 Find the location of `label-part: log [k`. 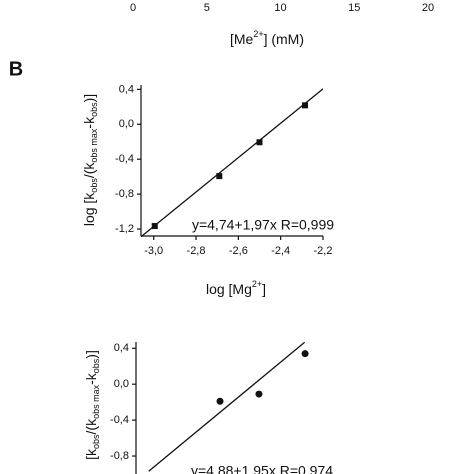

label-part: log [k is located at coordinates (89, 209).